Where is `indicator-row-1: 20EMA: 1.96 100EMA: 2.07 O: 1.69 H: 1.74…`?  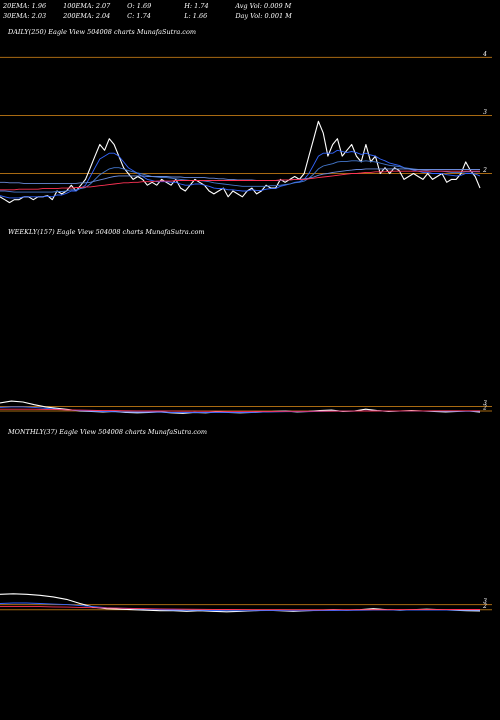 indicator-row-1: 20EMA: 1.96 100EMA: 2.07 O: 1.69 H: 1.74… is located at coordinates (147, 6).